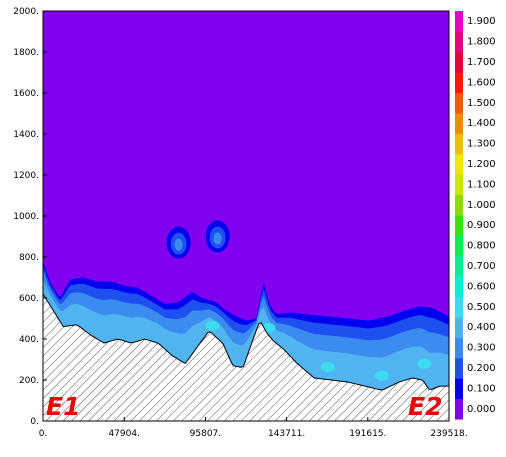 The image size is (506, 457). What do you see at coordinates (481, 409) in the screenshot?
I see `colorbar-label: 0.000` at bounding box center [481, 409].